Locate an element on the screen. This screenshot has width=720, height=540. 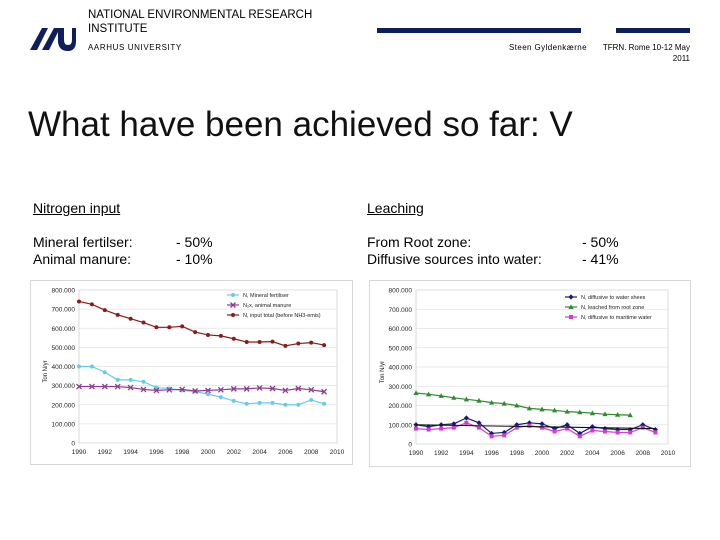
x-tick-label: 1990 is located at coordinates (79, 452).